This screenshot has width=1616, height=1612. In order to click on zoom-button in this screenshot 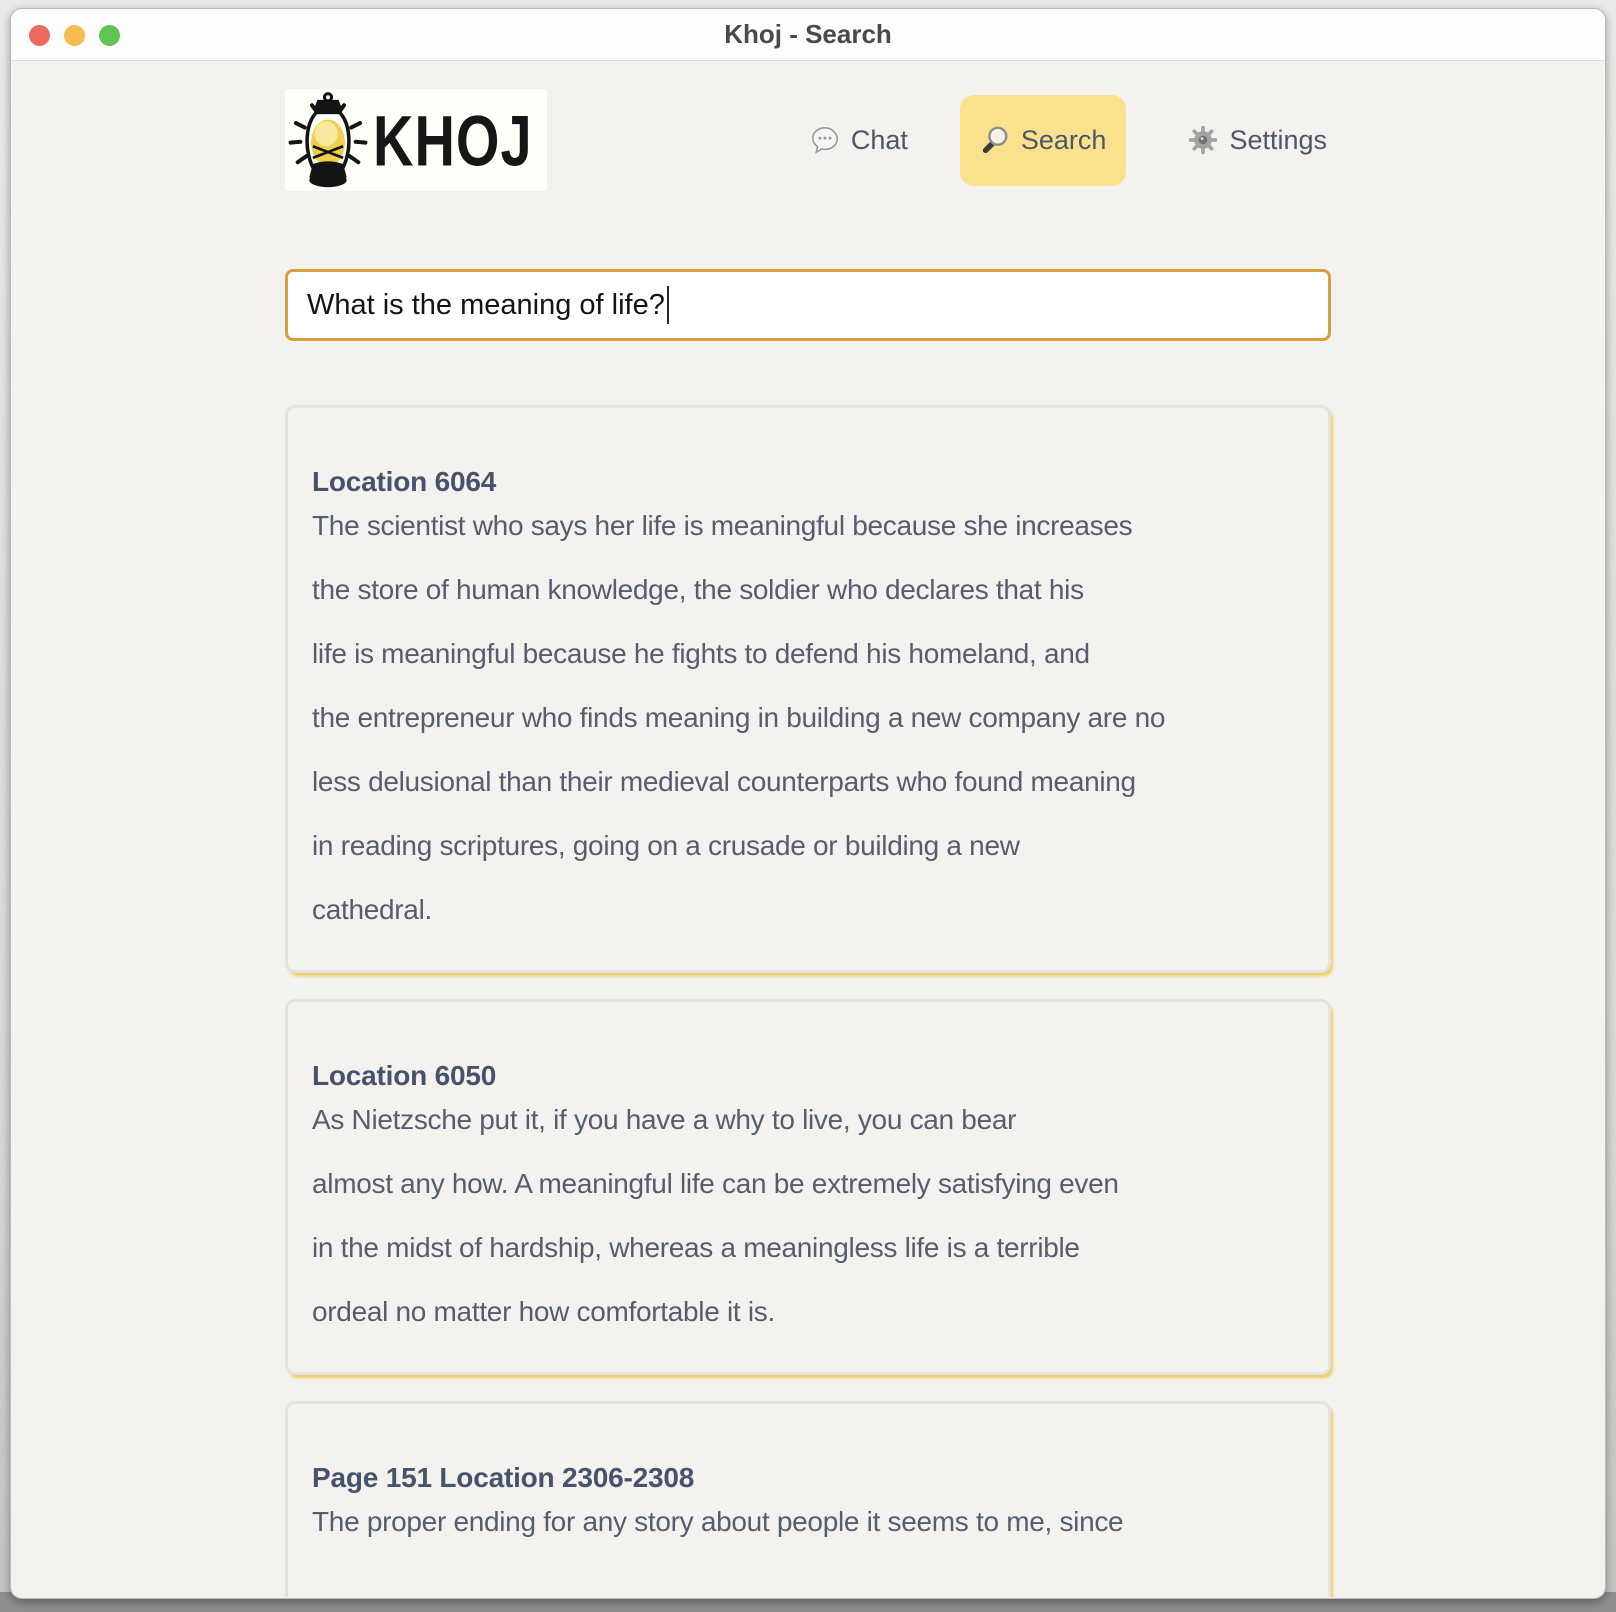, I will do `click(109, 35)`.